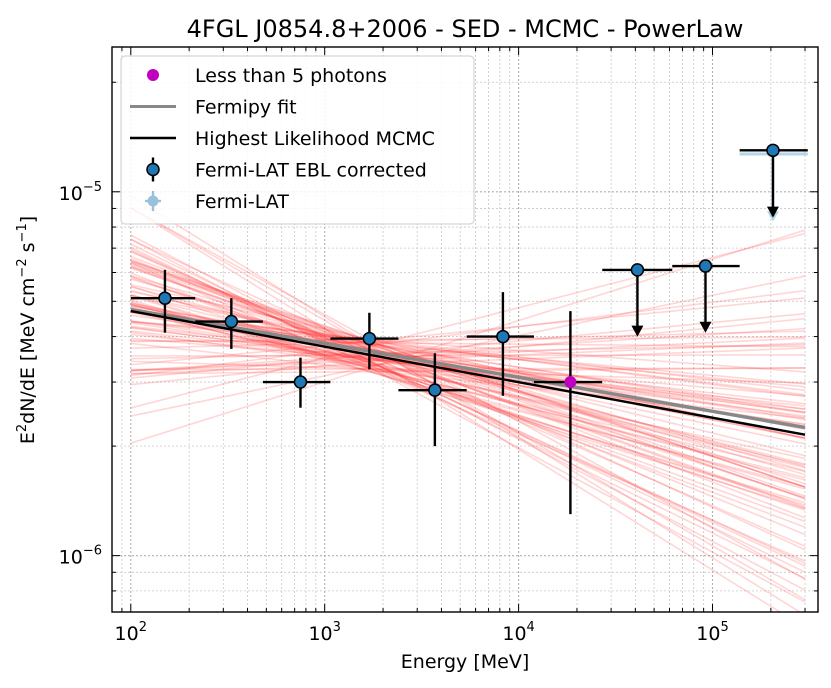  I want to click on legend-item: Fermipy fit, so click(213, 108).